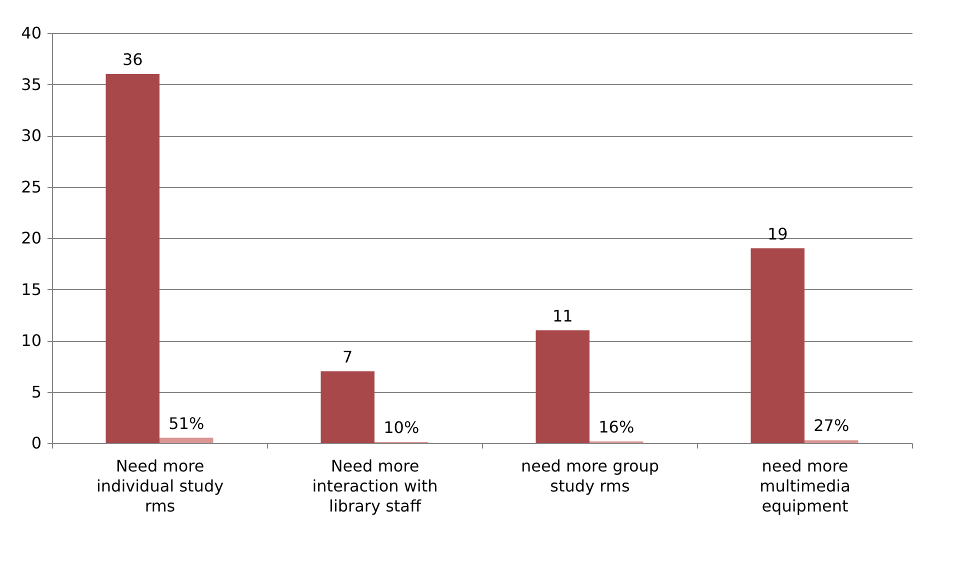 The width and height of the screenshot is (963, 578). What do you see at coordinates (160, 486) in the screenshot?
I see `x-tick-label: Need more individual study rms` at bounding box center [160, 486].